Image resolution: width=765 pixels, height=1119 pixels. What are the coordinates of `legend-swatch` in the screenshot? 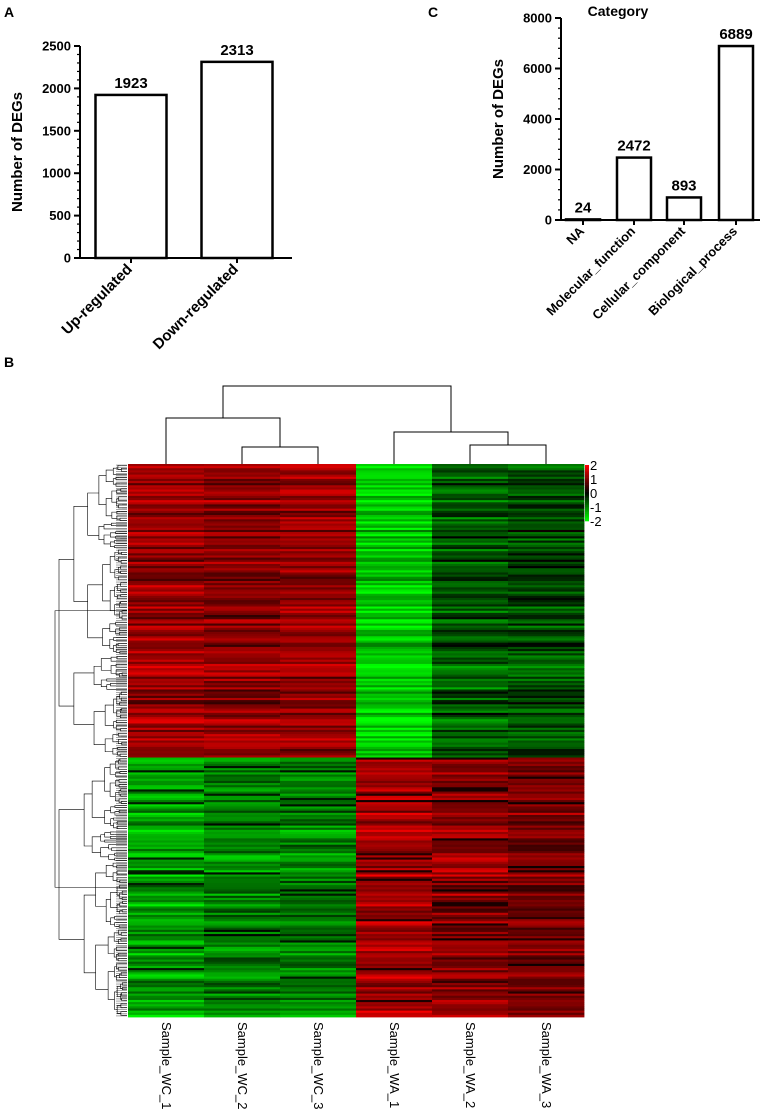 It's located at (587, 489).